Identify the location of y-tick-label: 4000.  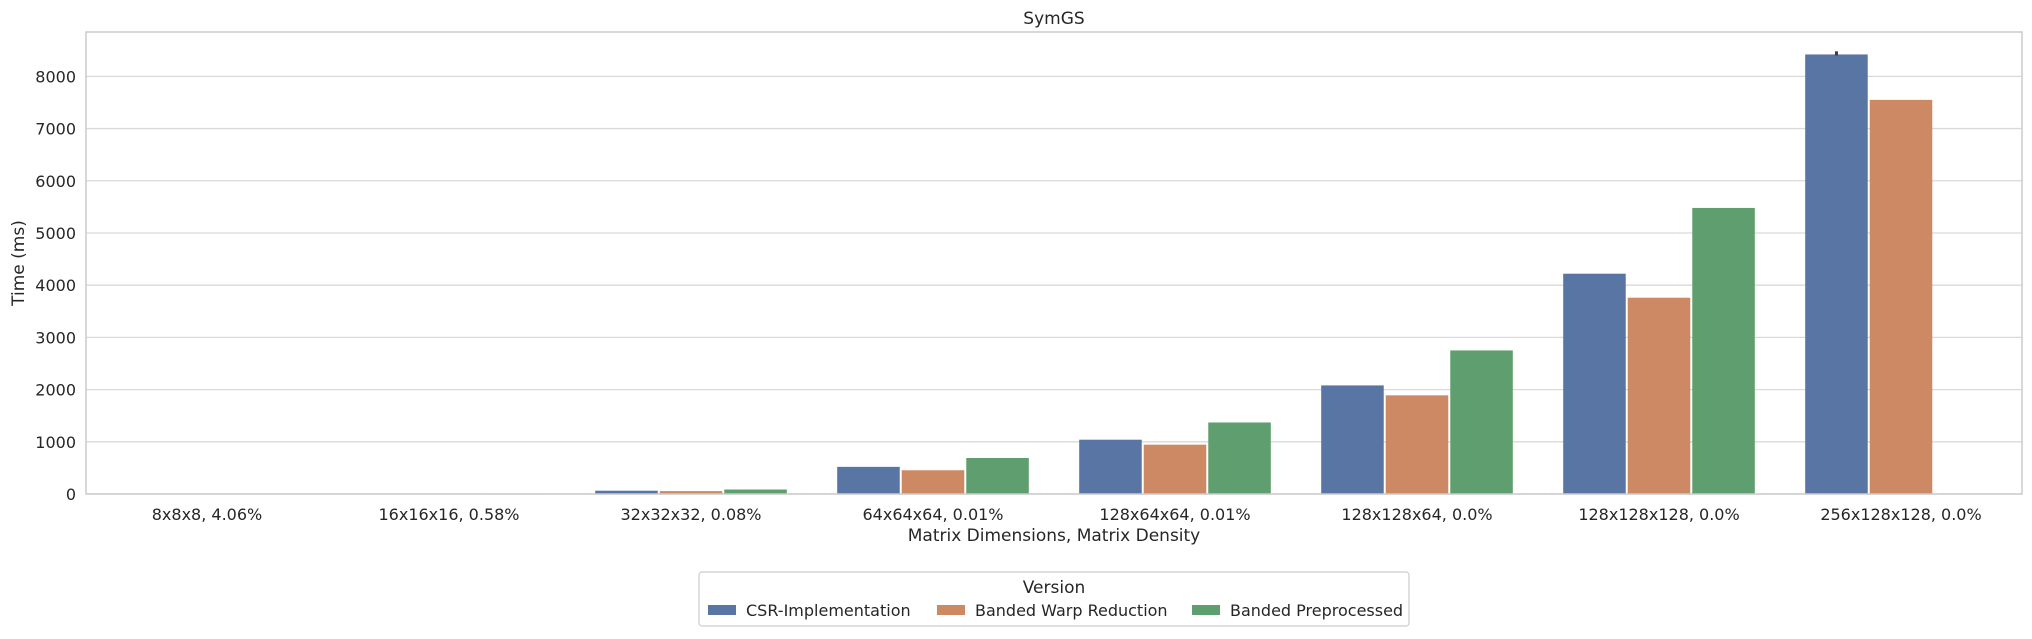
(55, 285).